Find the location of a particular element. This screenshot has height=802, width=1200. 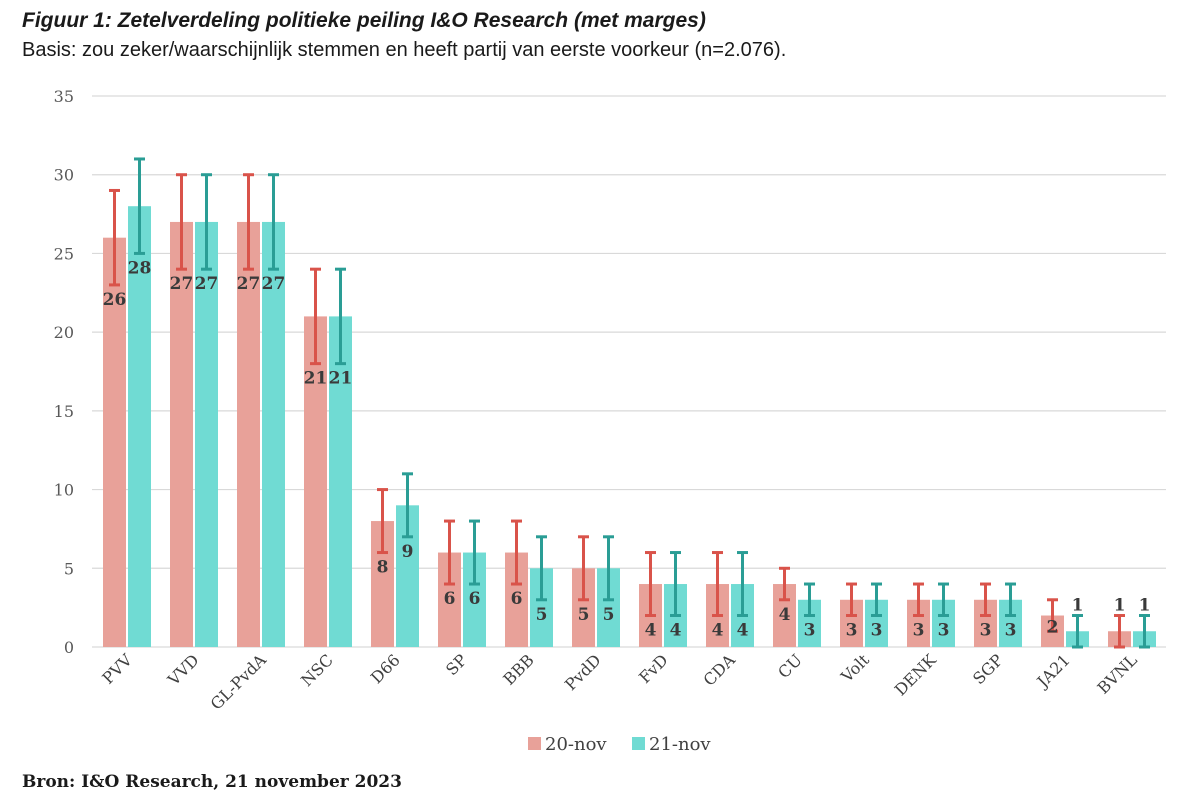

x-category-label: NSC is located at coordinates (317, 670).